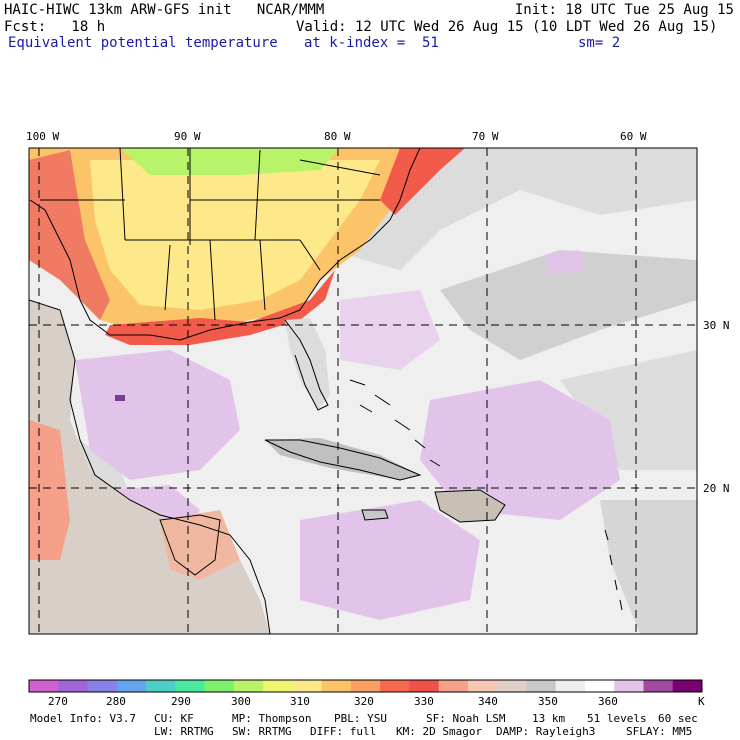 The image size is (740, 740). What do you see at coordinates (659, 731) in the screenshot?
I see `footer-sflay: SFLAY: MM5` at bounding box center [659, 731].